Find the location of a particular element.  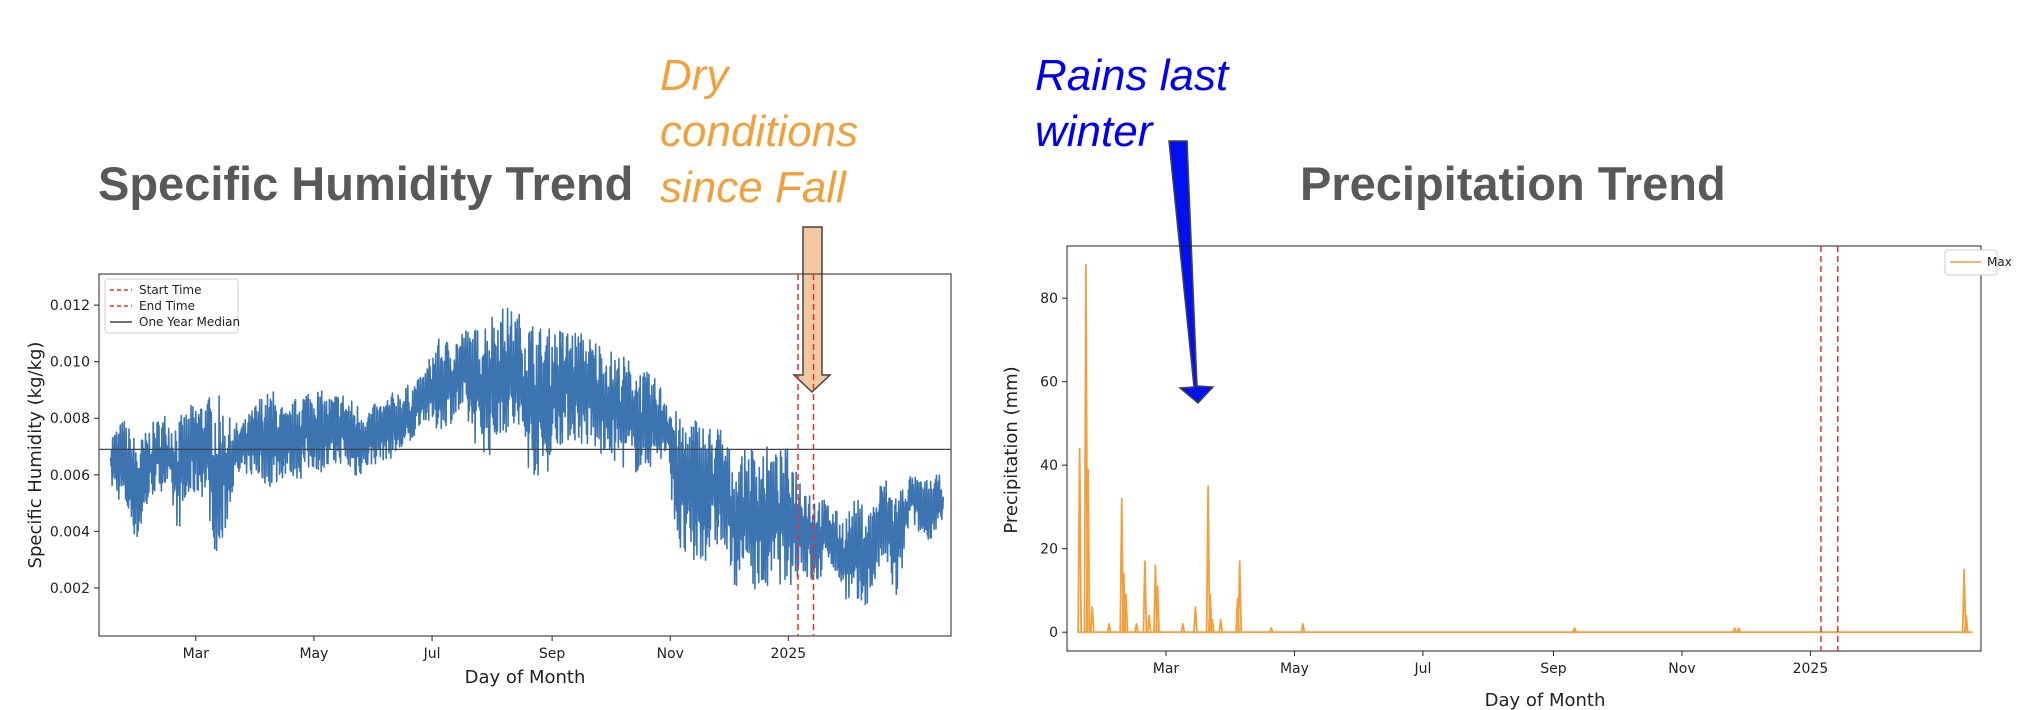

precip-legend: Max is located at coordinates (1978, 262).